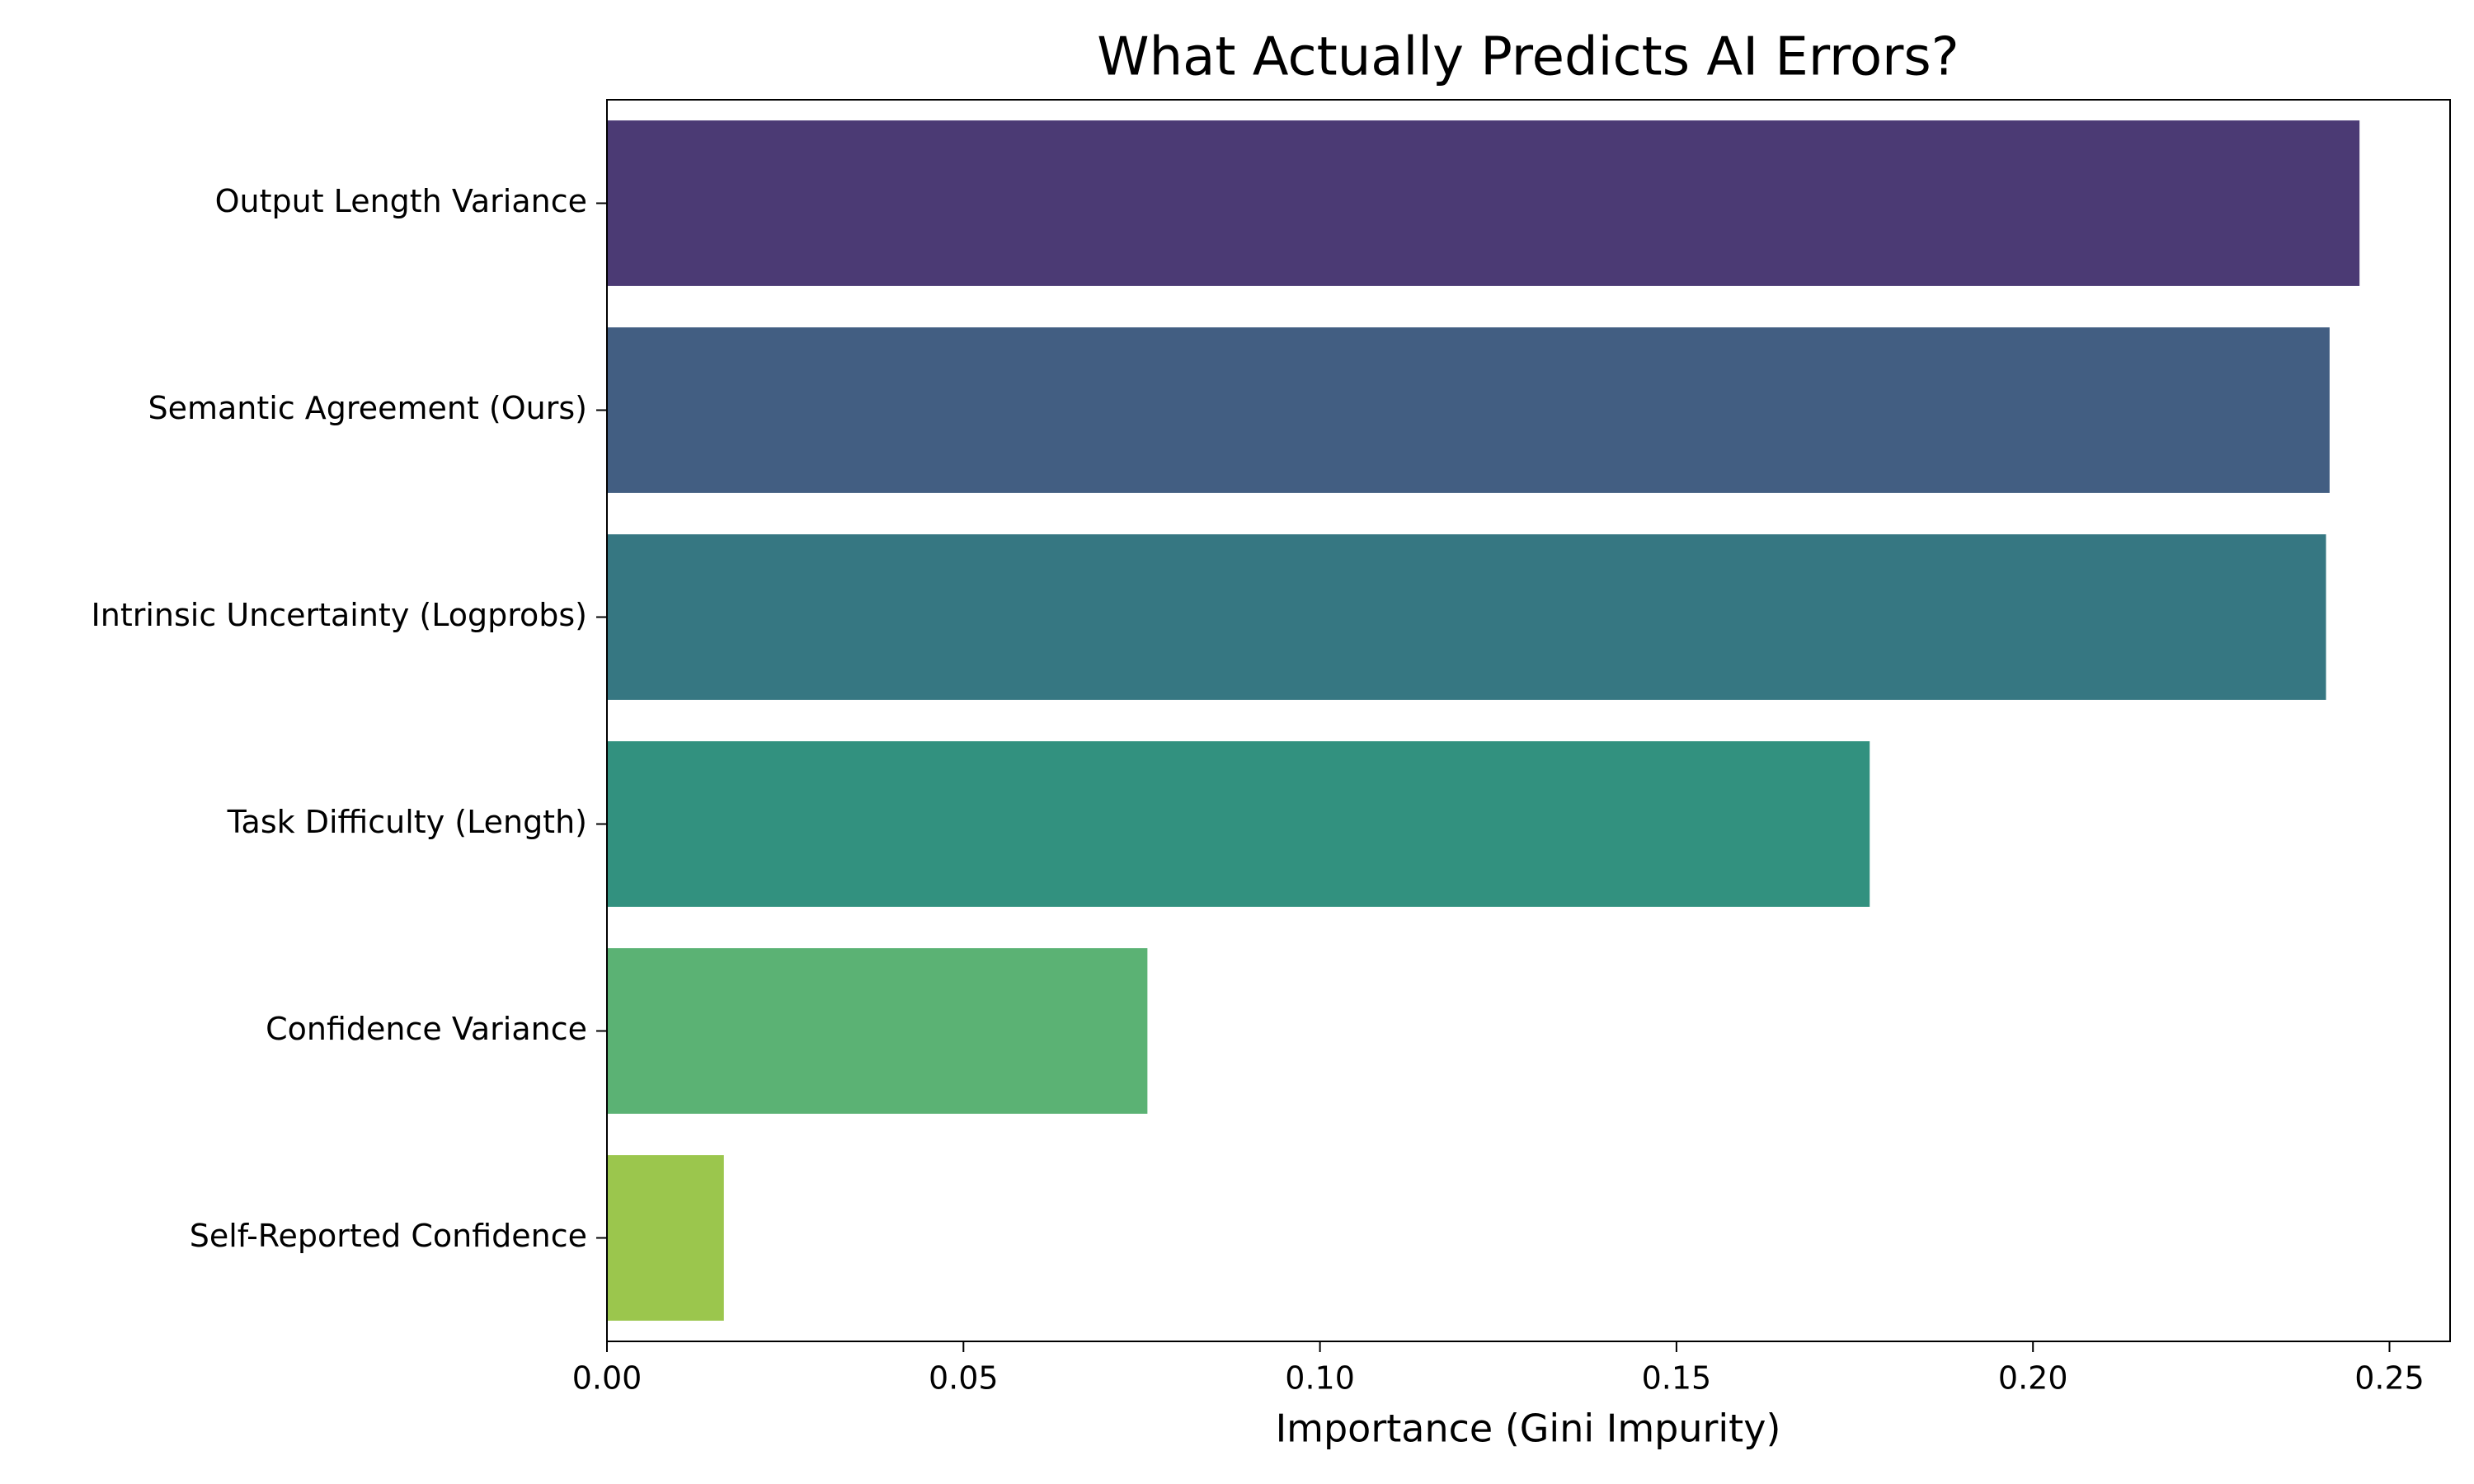 Image resolution: width=2474 pixels, height=1484 pixels. I want to click on x-tick-label: 0.00, so click(607, 1378).